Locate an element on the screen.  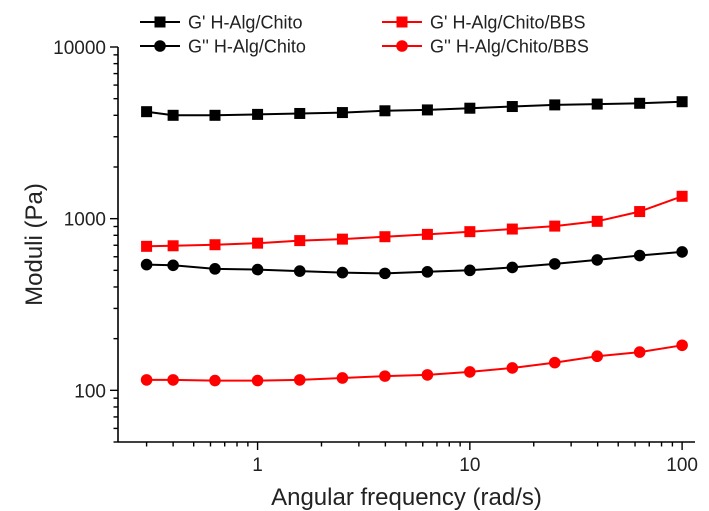
legend-entry: G' H-Alg/Chito/BBS is located at coordinates (484, 23).